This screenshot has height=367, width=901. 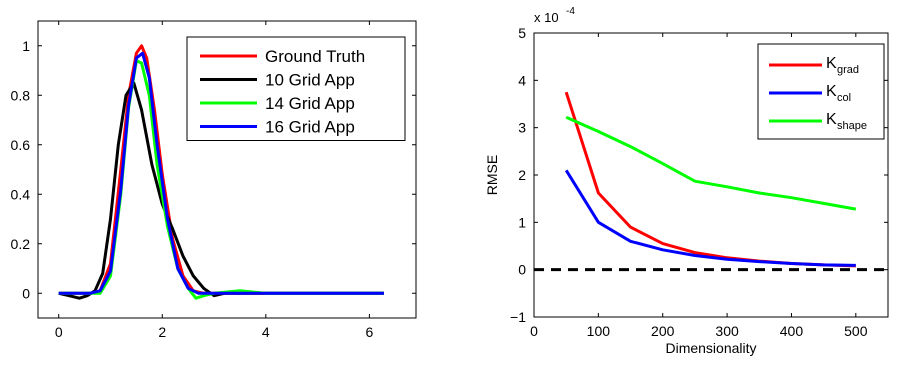 I want to click on legend-label: Ground Truth, so click(x=315, y=56).